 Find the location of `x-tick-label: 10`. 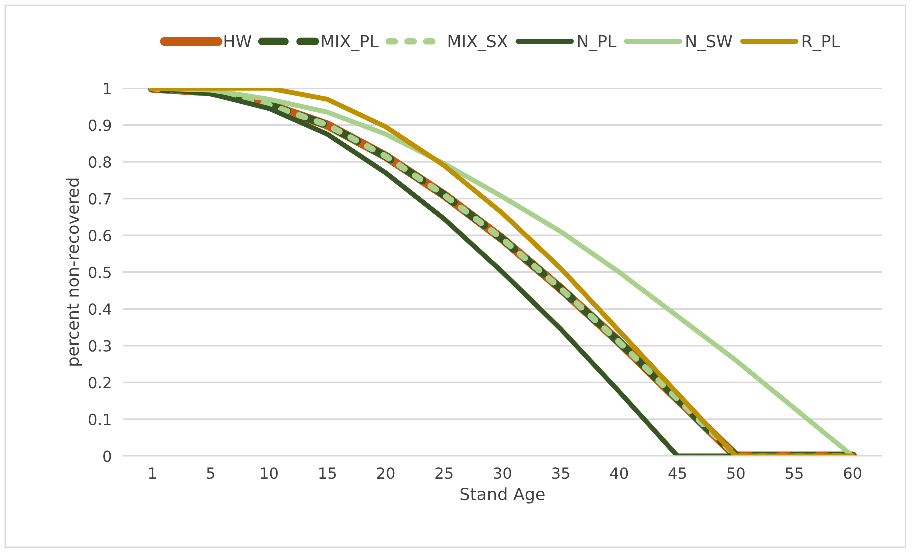

x-tick-label: 10 is located at coordinates (269, 474).